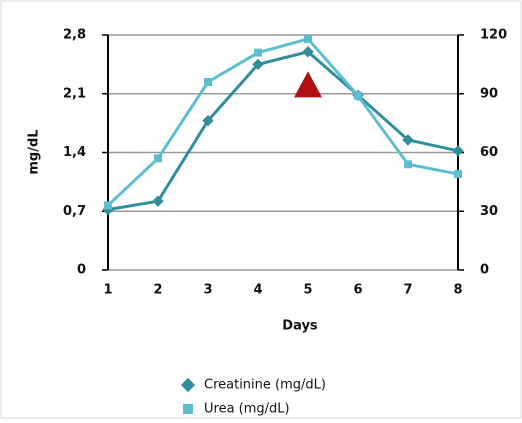 This screenshot has width=522, height=423. I want to click on x-tick-label: 4, so click(257, 290).